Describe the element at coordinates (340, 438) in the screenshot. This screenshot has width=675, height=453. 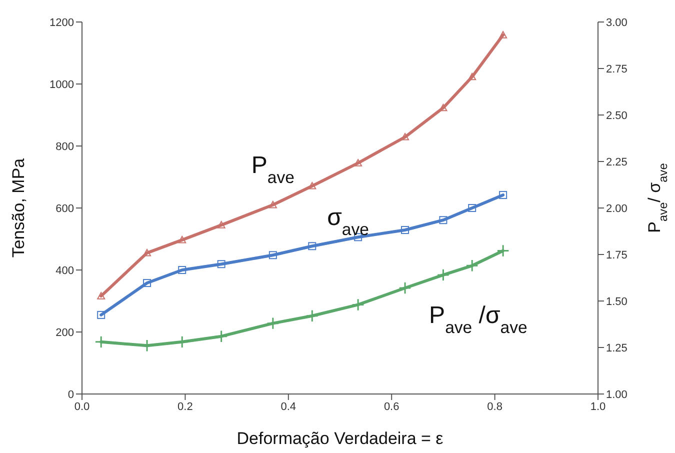
I see `x-axis-title: Deformação Verdadeira = ε` at that location.